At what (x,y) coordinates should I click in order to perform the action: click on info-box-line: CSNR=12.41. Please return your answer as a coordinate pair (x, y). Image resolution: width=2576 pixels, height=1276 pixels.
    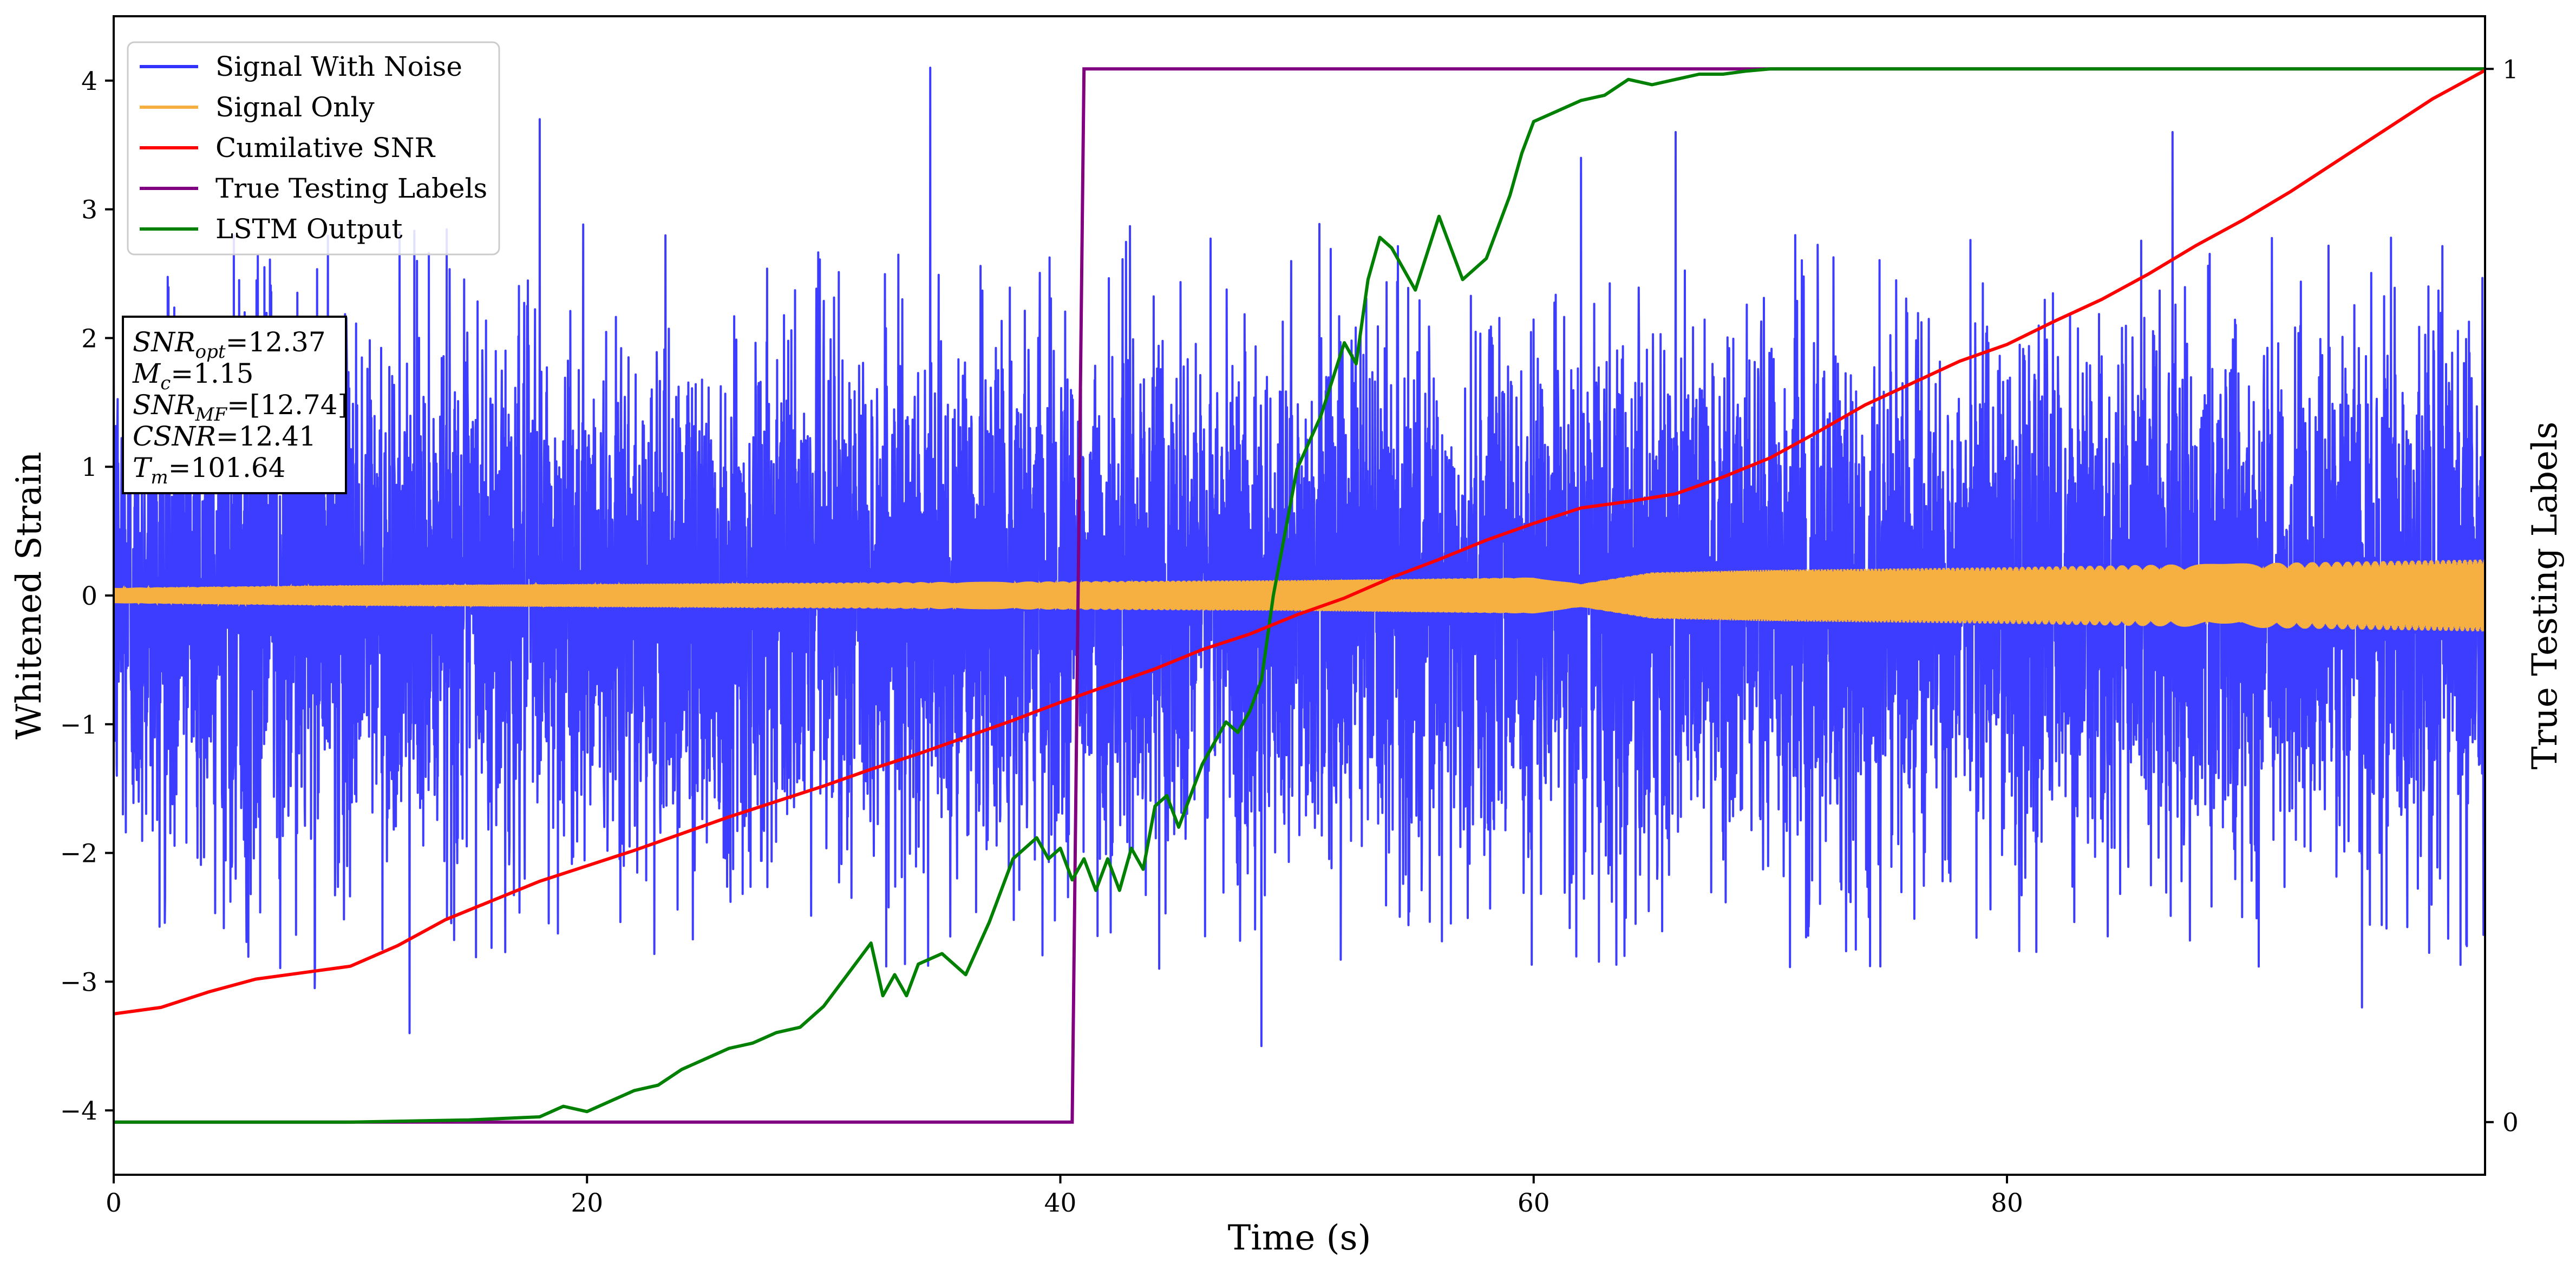
    Looking at the image, I should click on (224, 436).